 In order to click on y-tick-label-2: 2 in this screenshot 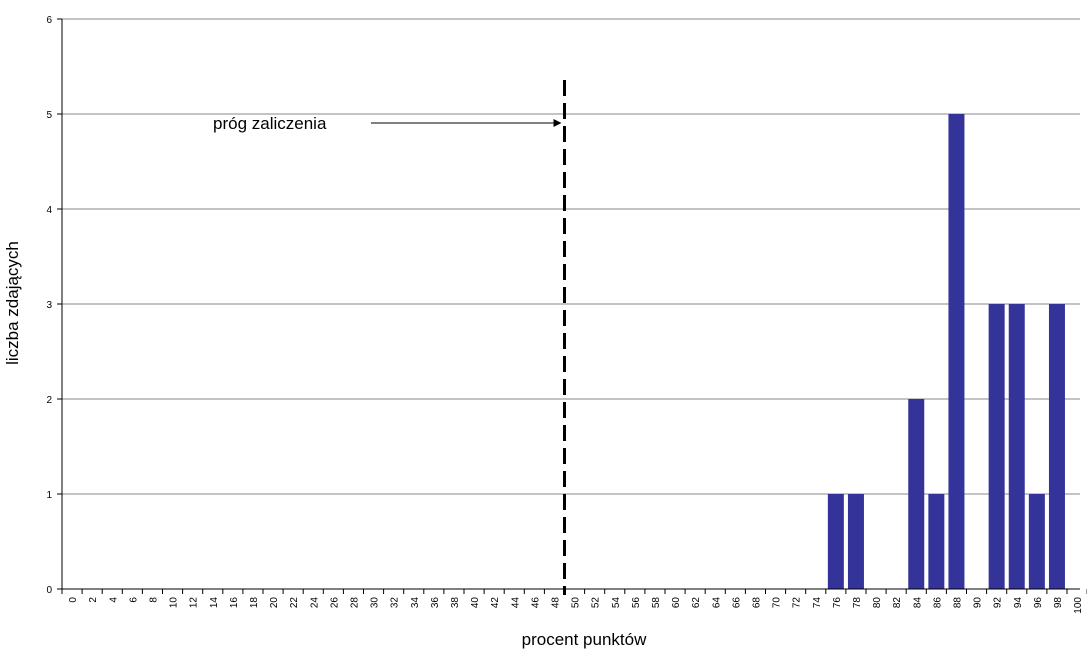, I will do `click(49, 400)`.